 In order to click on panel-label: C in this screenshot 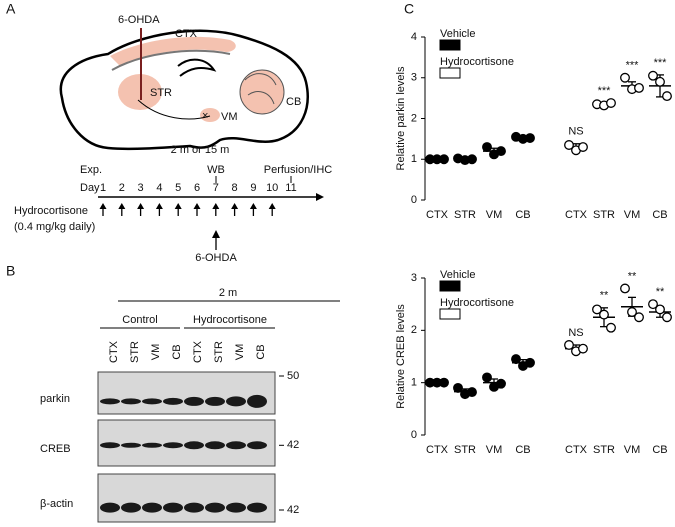, I will do `click(409, 9)`.